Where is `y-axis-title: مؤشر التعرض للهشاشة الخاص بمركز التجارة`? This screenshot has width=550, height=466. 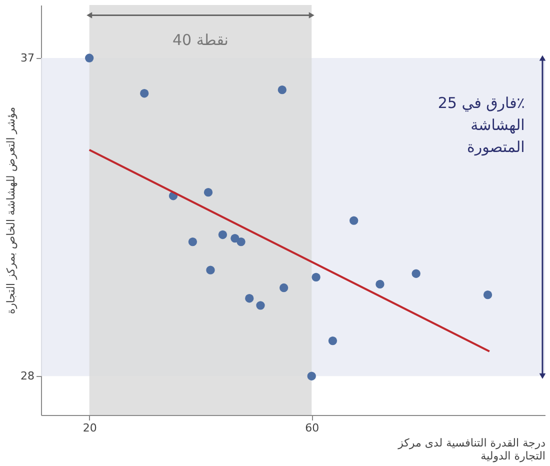
y-axis-title: مؤشر التعرض للهشاشة الخاص بمركز التجارة is located at coordinates (11, 210).